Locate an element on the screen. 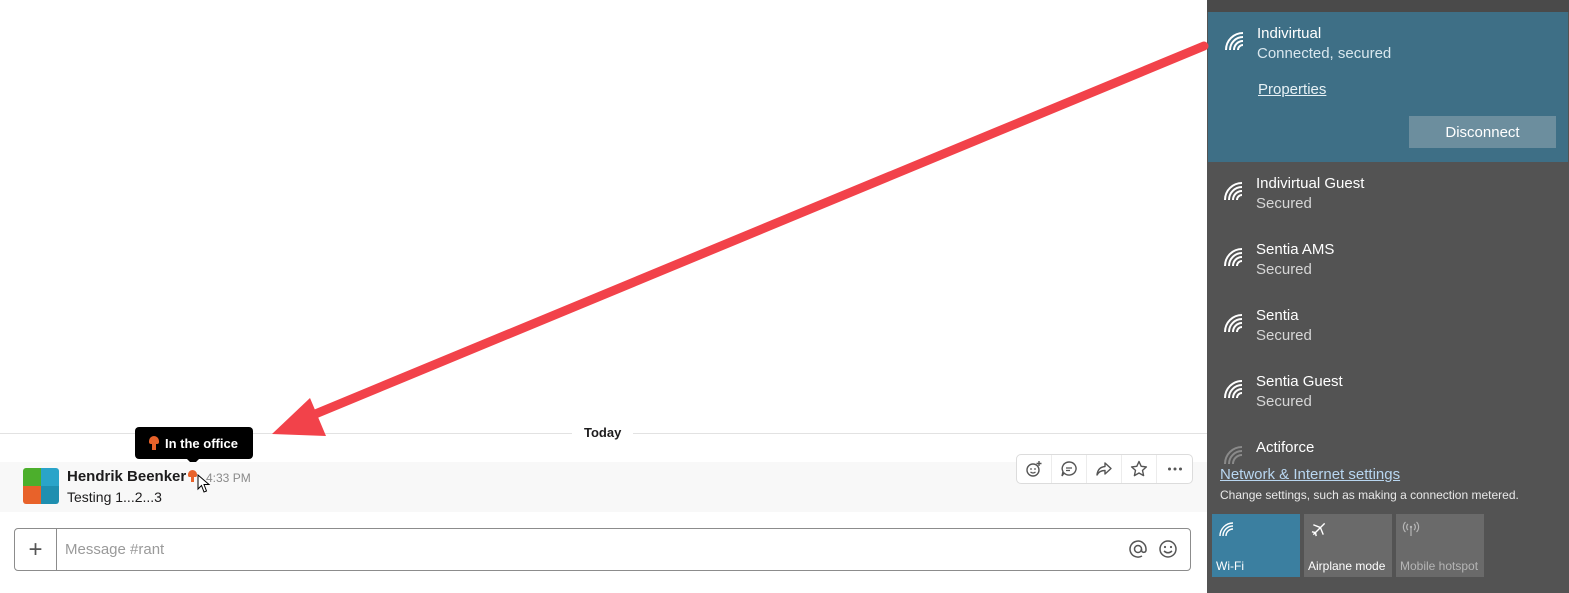 This screenshot has height=593, width=1569. share-message-button is located at coordinates (1104, 469).